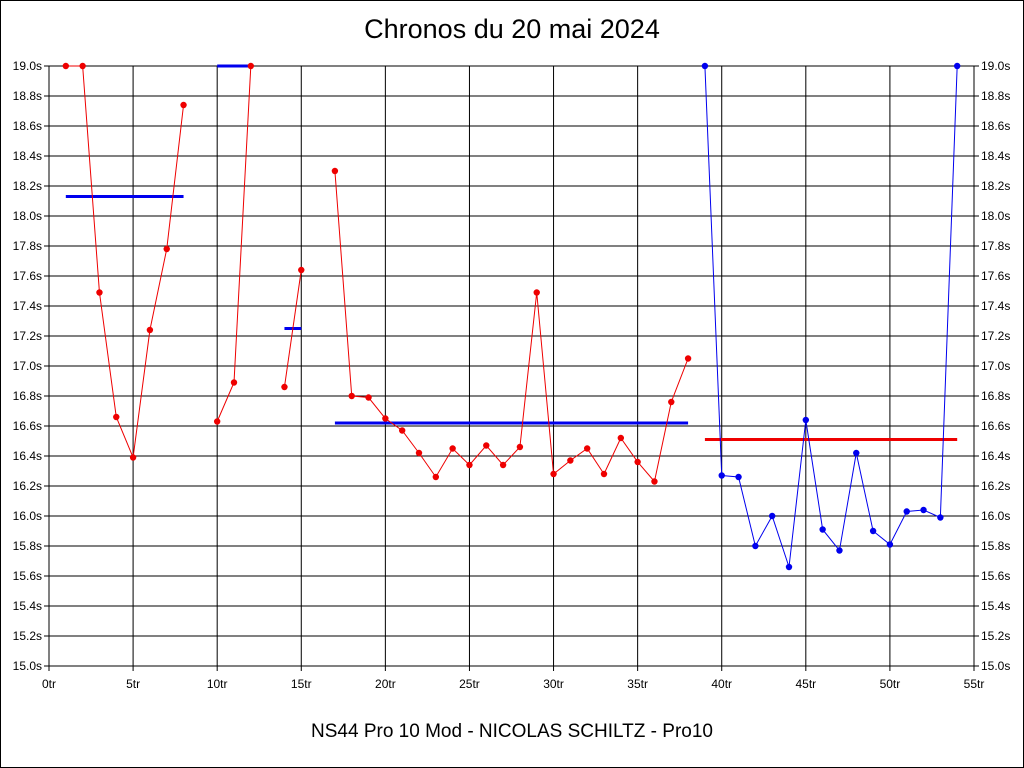  What do you see at coordinates (995, 366) in the screenshot?
I see `y-tick-label-right: 17.0s` at bounding box center [995, 366].